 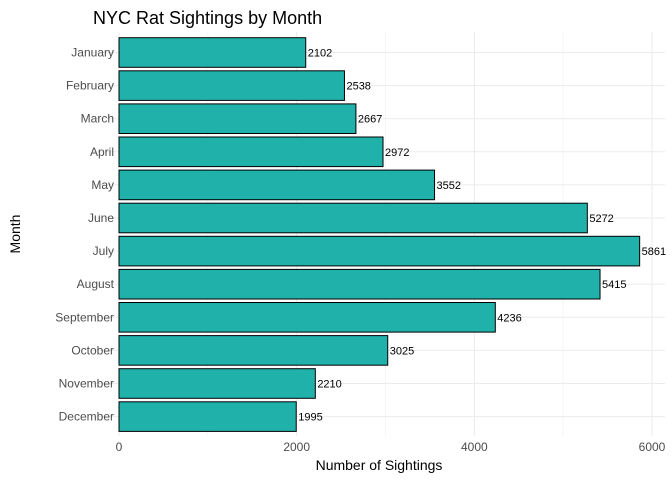 I want to click on bar-january, so click(x=212, y=52).